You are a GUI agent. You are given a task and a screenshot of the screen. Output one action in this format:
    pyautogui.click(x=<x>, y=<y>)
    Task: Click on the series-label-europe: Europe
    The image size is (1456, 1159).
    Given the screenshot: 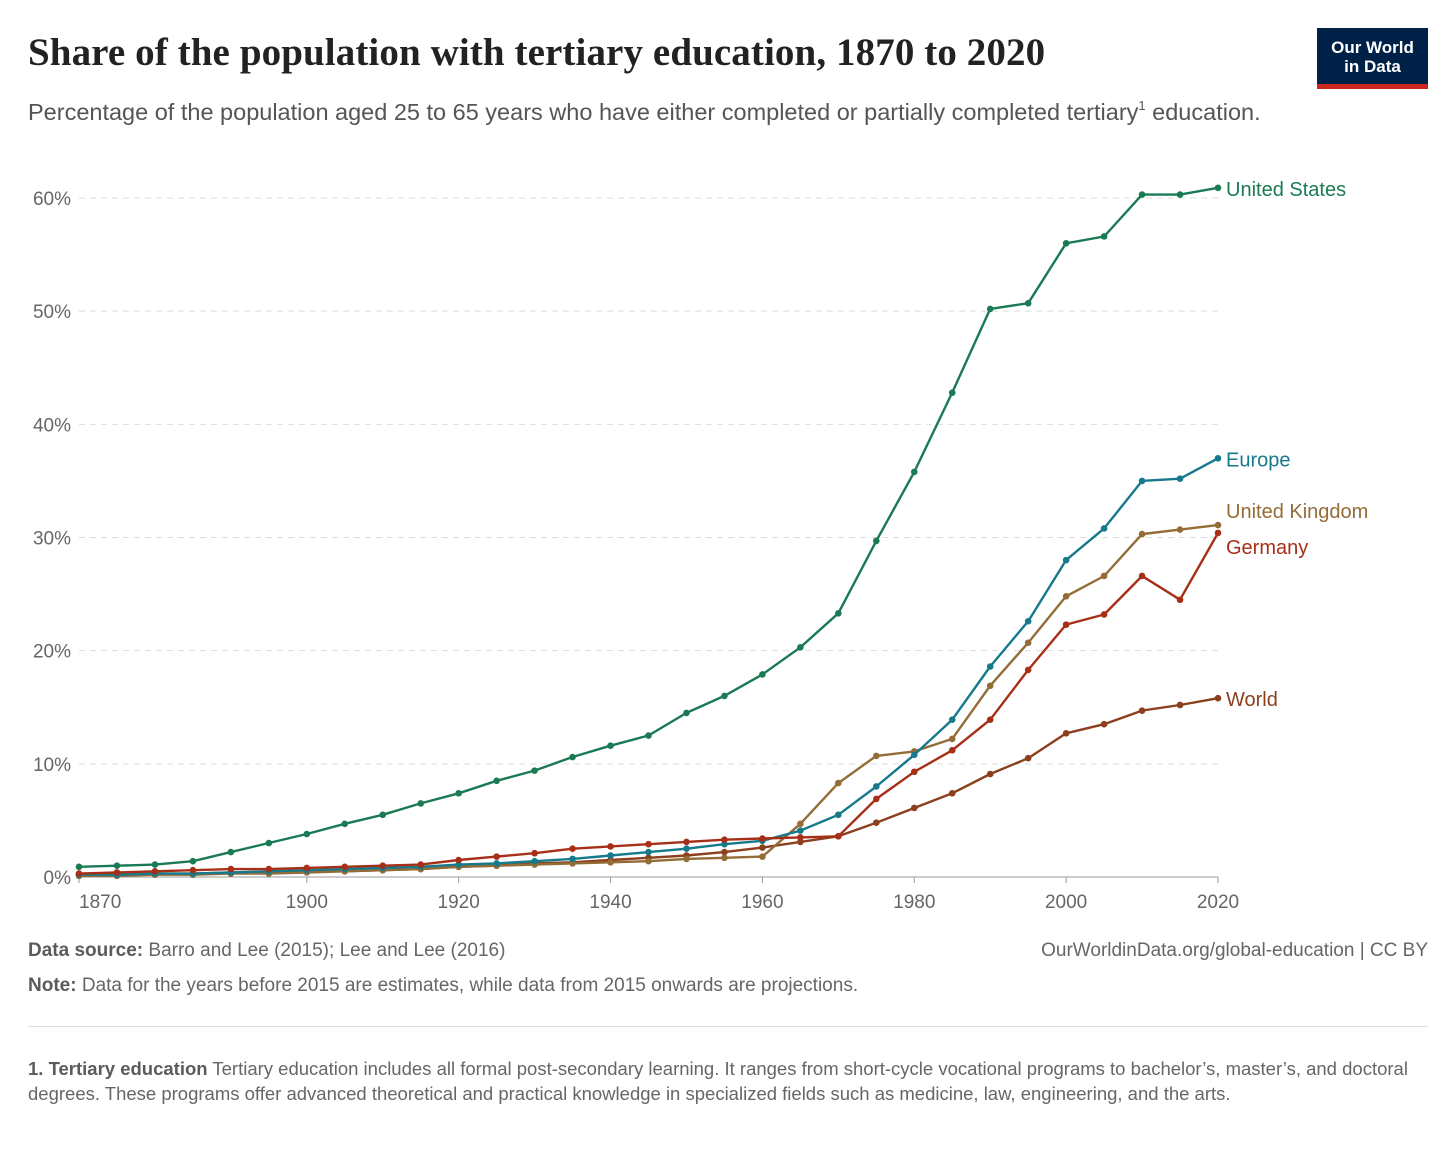 What is the action you would take?
    pyautogui.click(x=1258, y=460)
    